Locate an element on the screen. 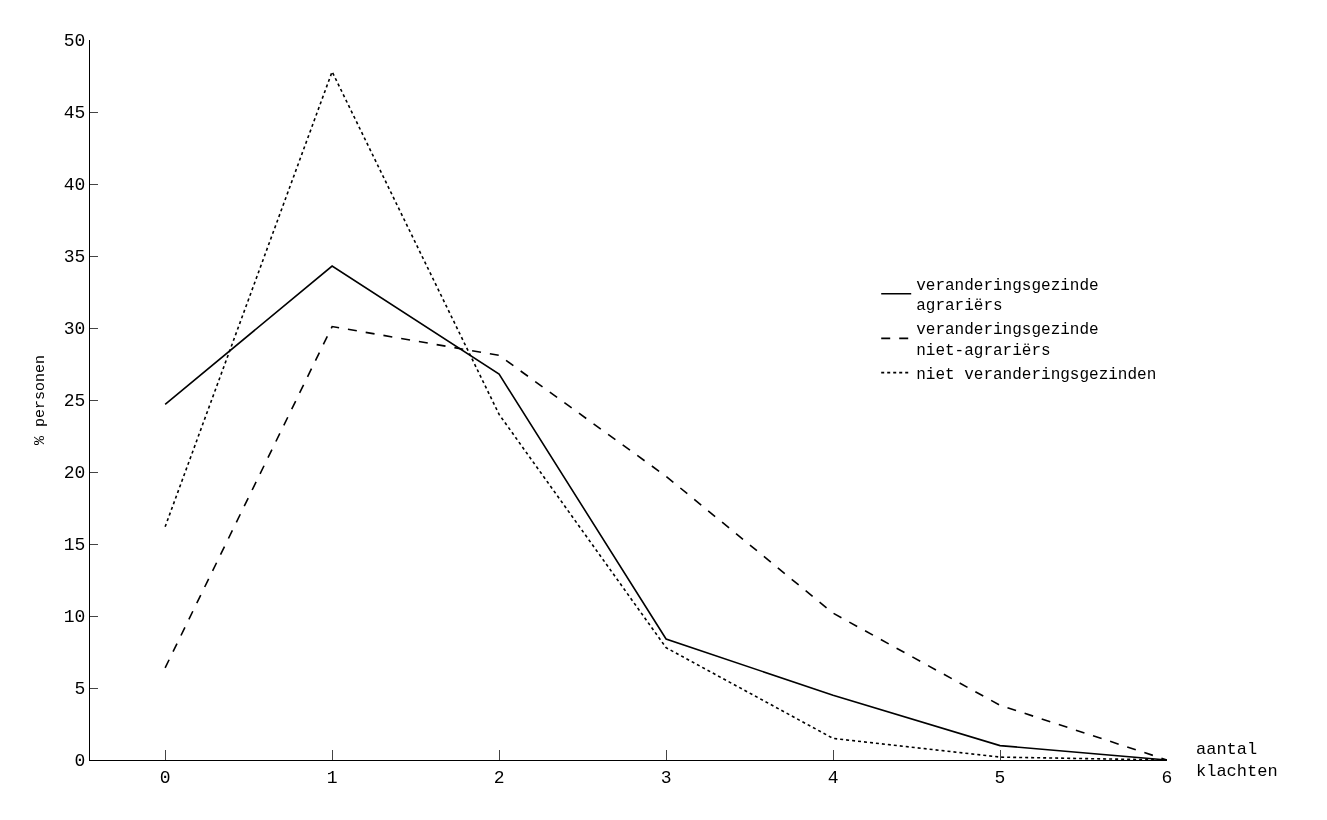 The height and width of the screenshot is (820, 1327). x-axis-title: aantal klachten is located at coordinates (1237, 761).